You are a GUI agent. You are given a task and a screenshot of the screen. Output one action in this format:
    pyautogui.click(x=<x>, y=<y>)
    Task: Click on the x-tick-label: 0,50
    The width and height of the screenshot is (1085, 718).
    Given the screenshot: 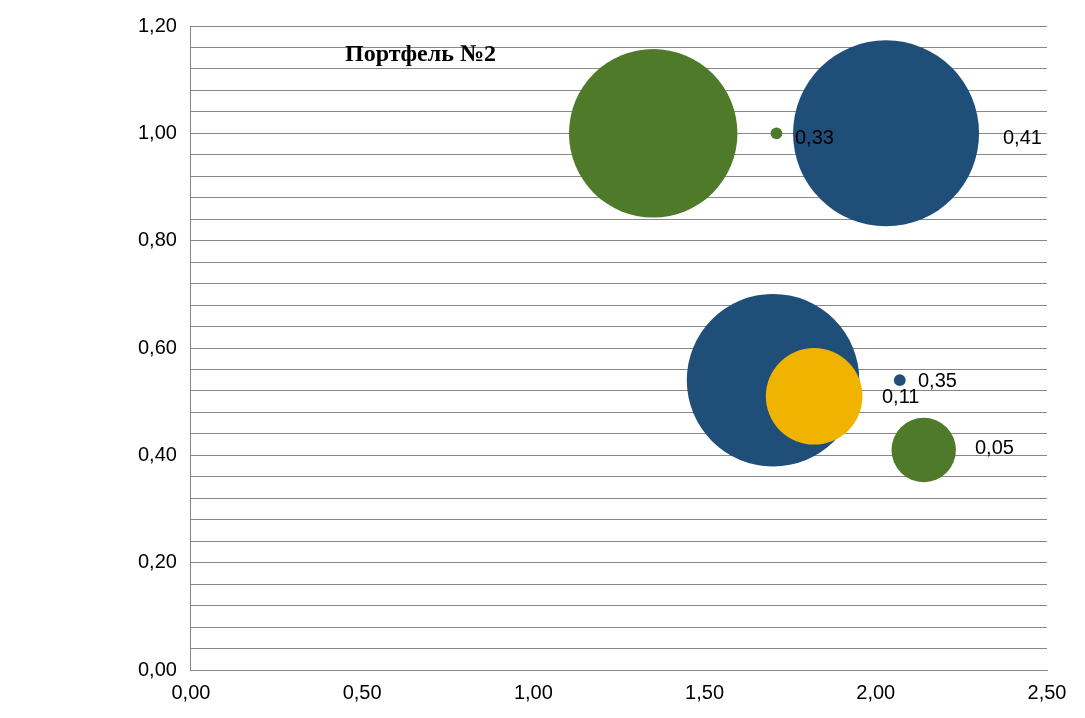 What is the action you would take?
    pyautogui.click(x=362, y=691)
    